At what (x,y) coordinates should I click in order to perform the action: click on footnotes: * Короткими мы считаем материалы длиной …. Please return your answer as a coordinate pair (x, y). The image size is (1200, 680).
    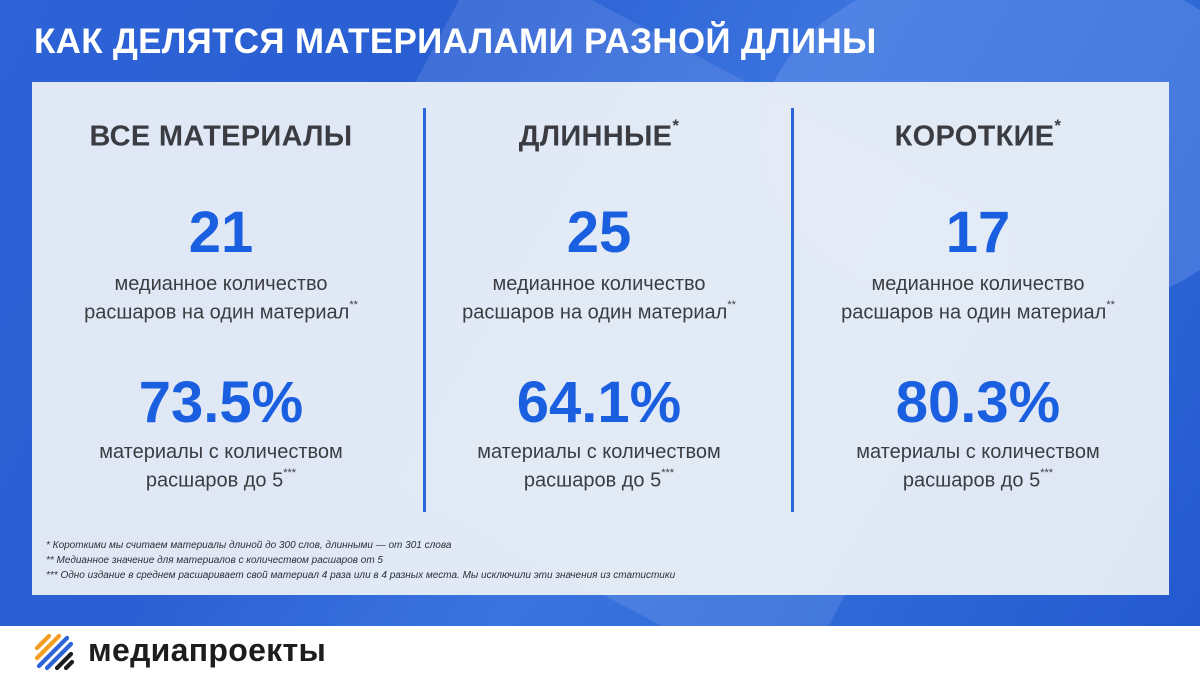
    Looking at the image, I should click on (360, 560).